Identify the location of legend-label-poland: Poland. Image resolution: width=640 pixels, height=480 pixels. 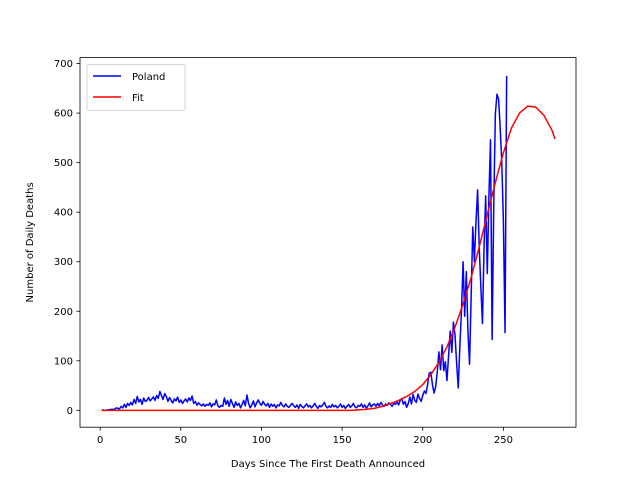
(148, 77).